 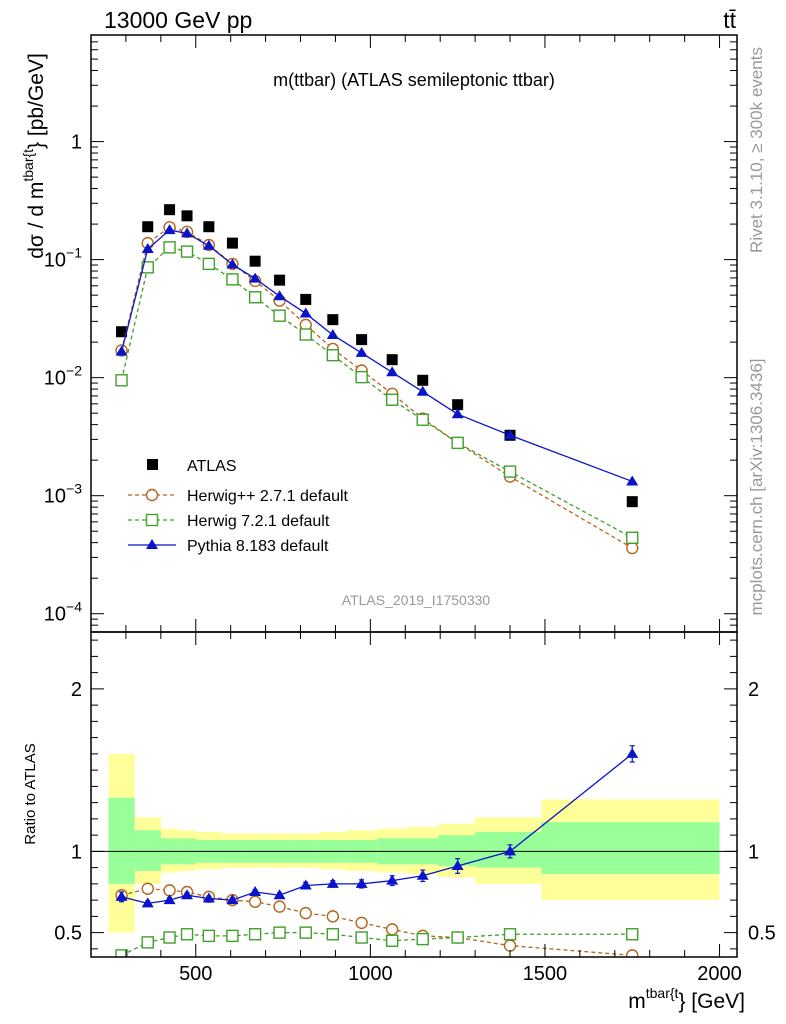 I want to click on legend-marker-atlas, so click(x=152, y=464).